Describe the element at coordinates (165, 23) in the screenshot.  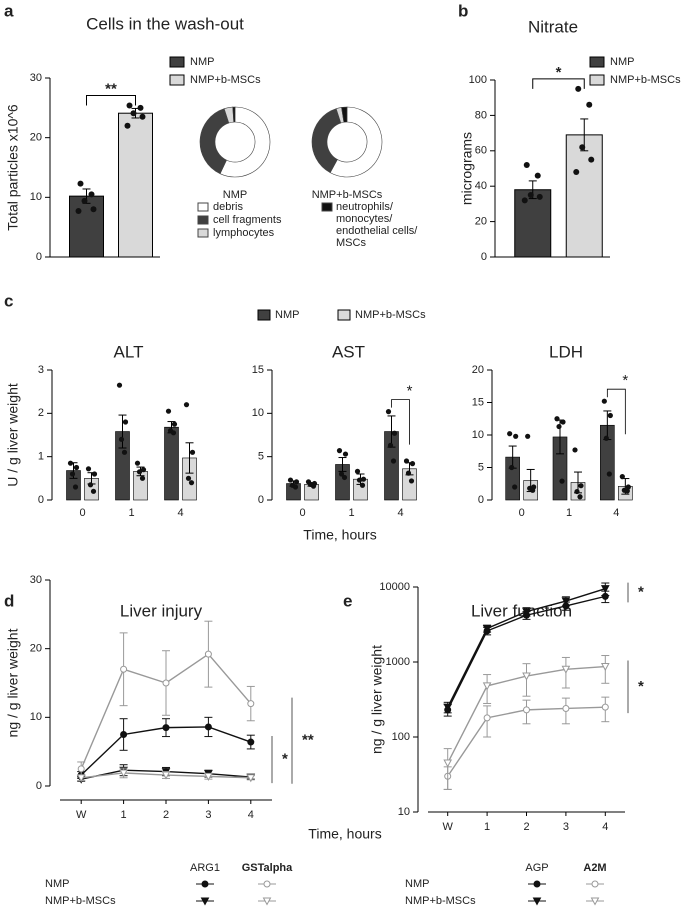
I see `chart-title: Cells in the wash-out` at that location.